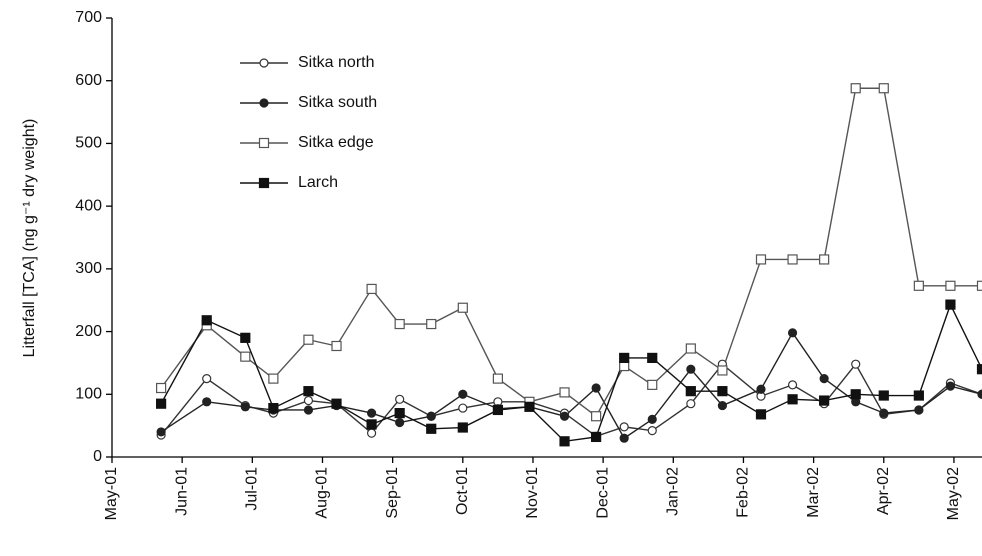 Image resolution: width=982 pixels, height=556 pixels. What do you see at coordinates (602, 493) in the screenshot?
I see `x-tick-label: Dec-01` at bounding box center [602, 493].